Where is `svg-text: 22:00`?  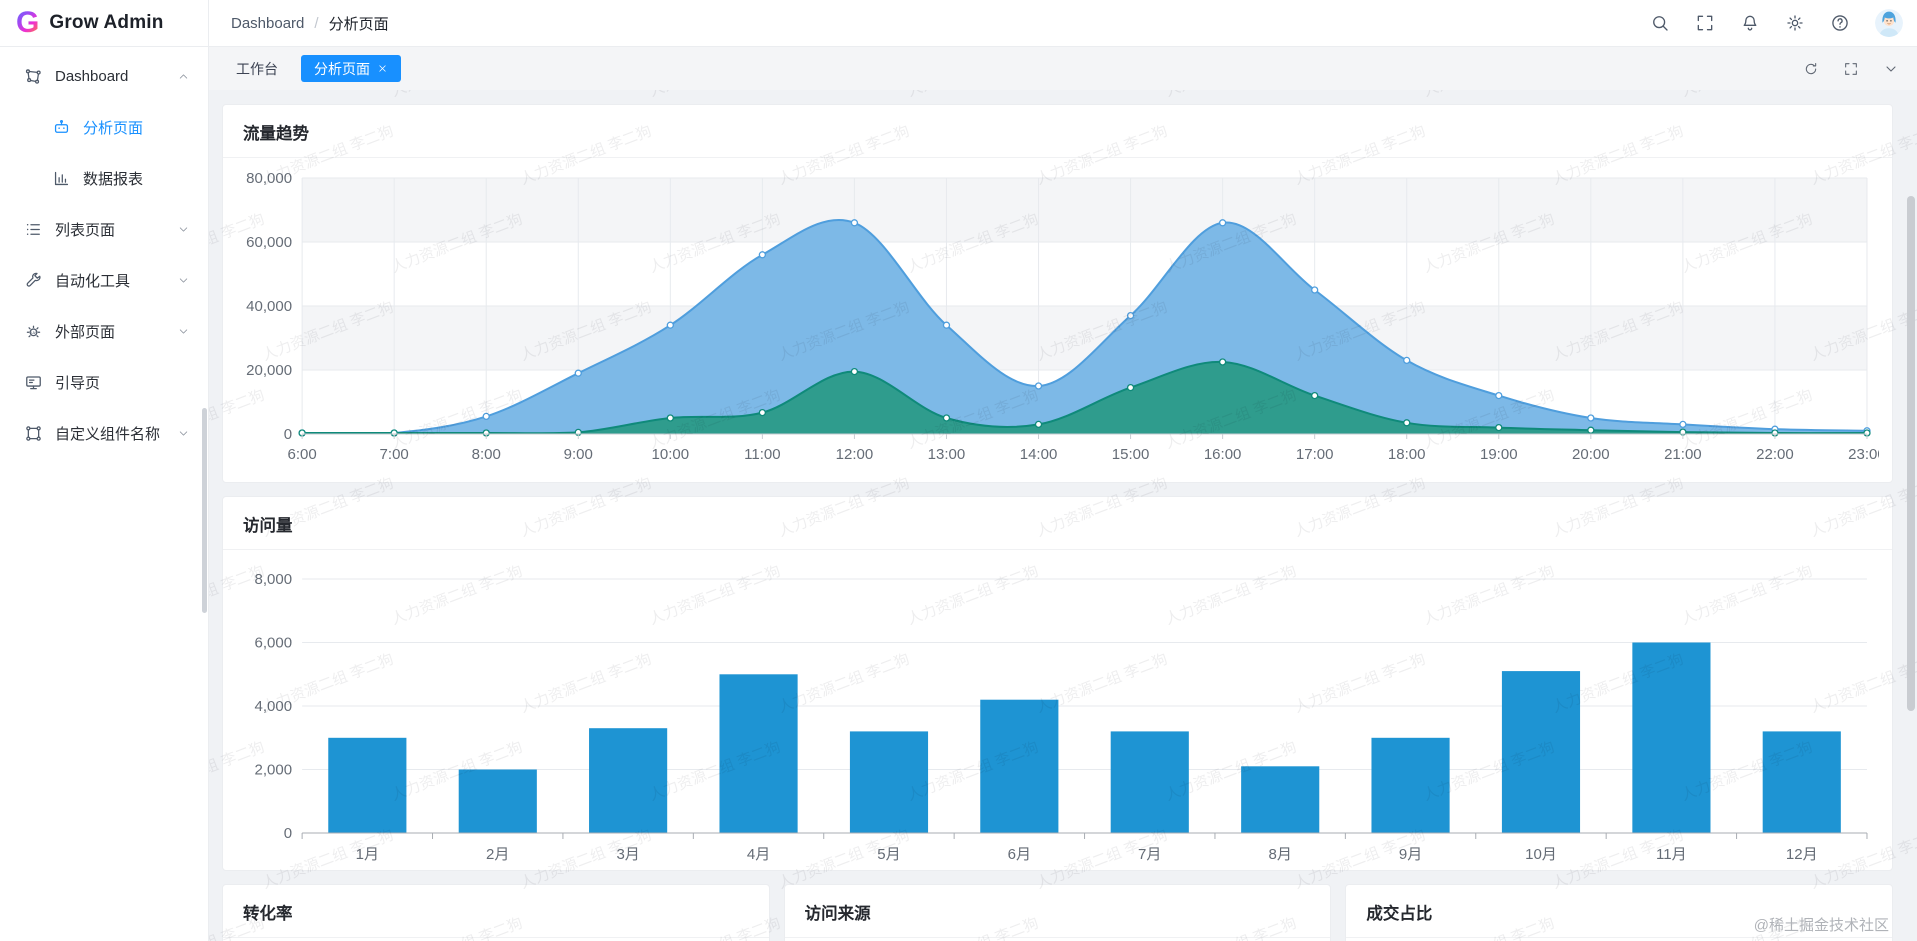 svg-text: 22:00 is located at coordinates (1775, 454).